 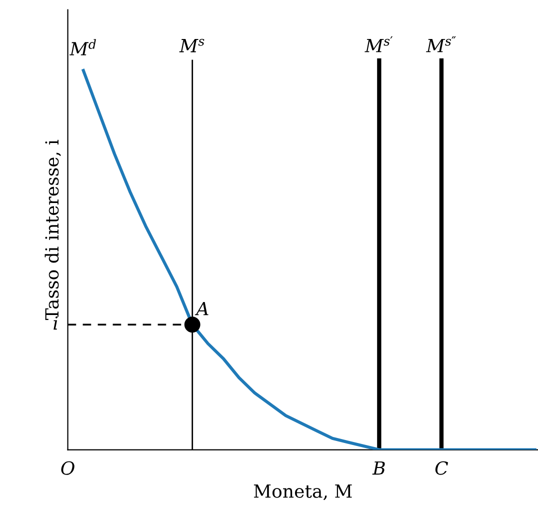 What do you see at coordinates (67, 468) in the screenshot?
I see `x-tick-label: O` at bounding box center [67, 468].